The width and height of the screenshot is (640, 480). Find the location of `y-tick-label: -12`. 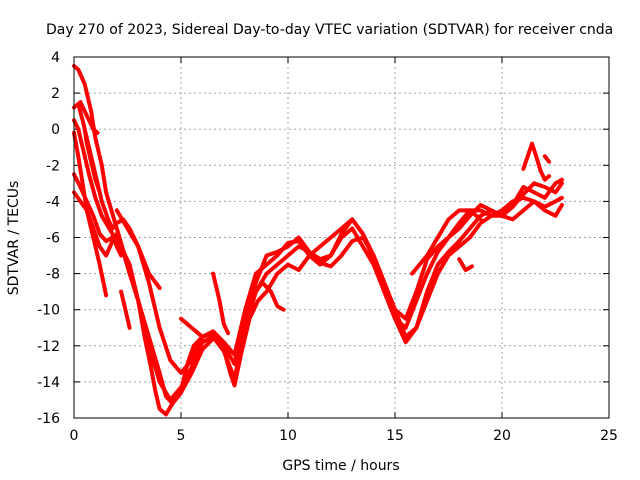

y-tick-label: -12 is located at coordinates (48, 347).